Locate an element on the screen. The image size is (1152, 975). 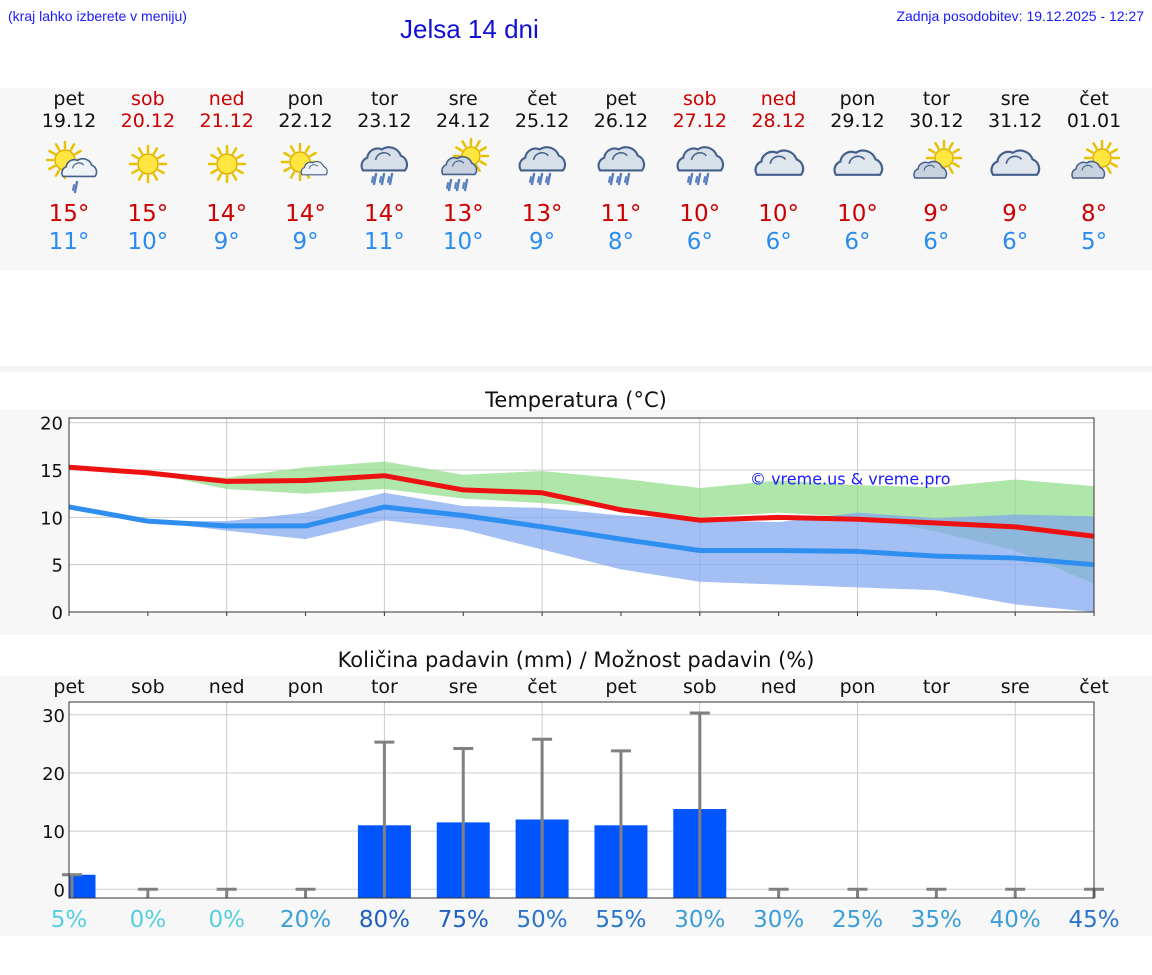
forecast-day: čet 01.01 8° 5° is located at coordinates (1094, 172).